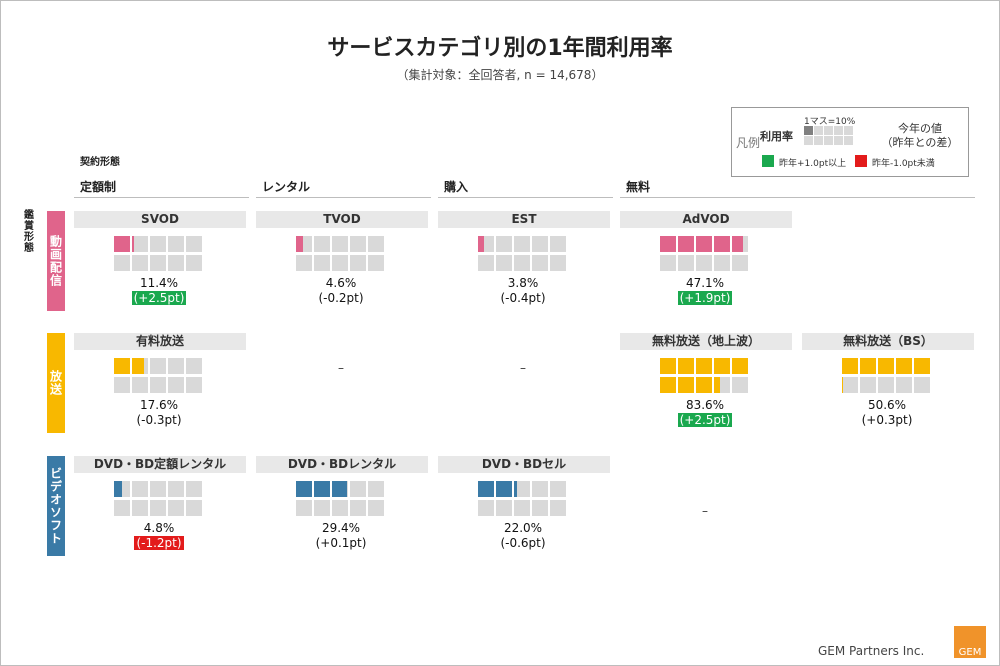  What do you see at coordinates (159, 420) in the screenshot?
I see `diff-value: (-0.3pt)` at bounding box center [159, 420].